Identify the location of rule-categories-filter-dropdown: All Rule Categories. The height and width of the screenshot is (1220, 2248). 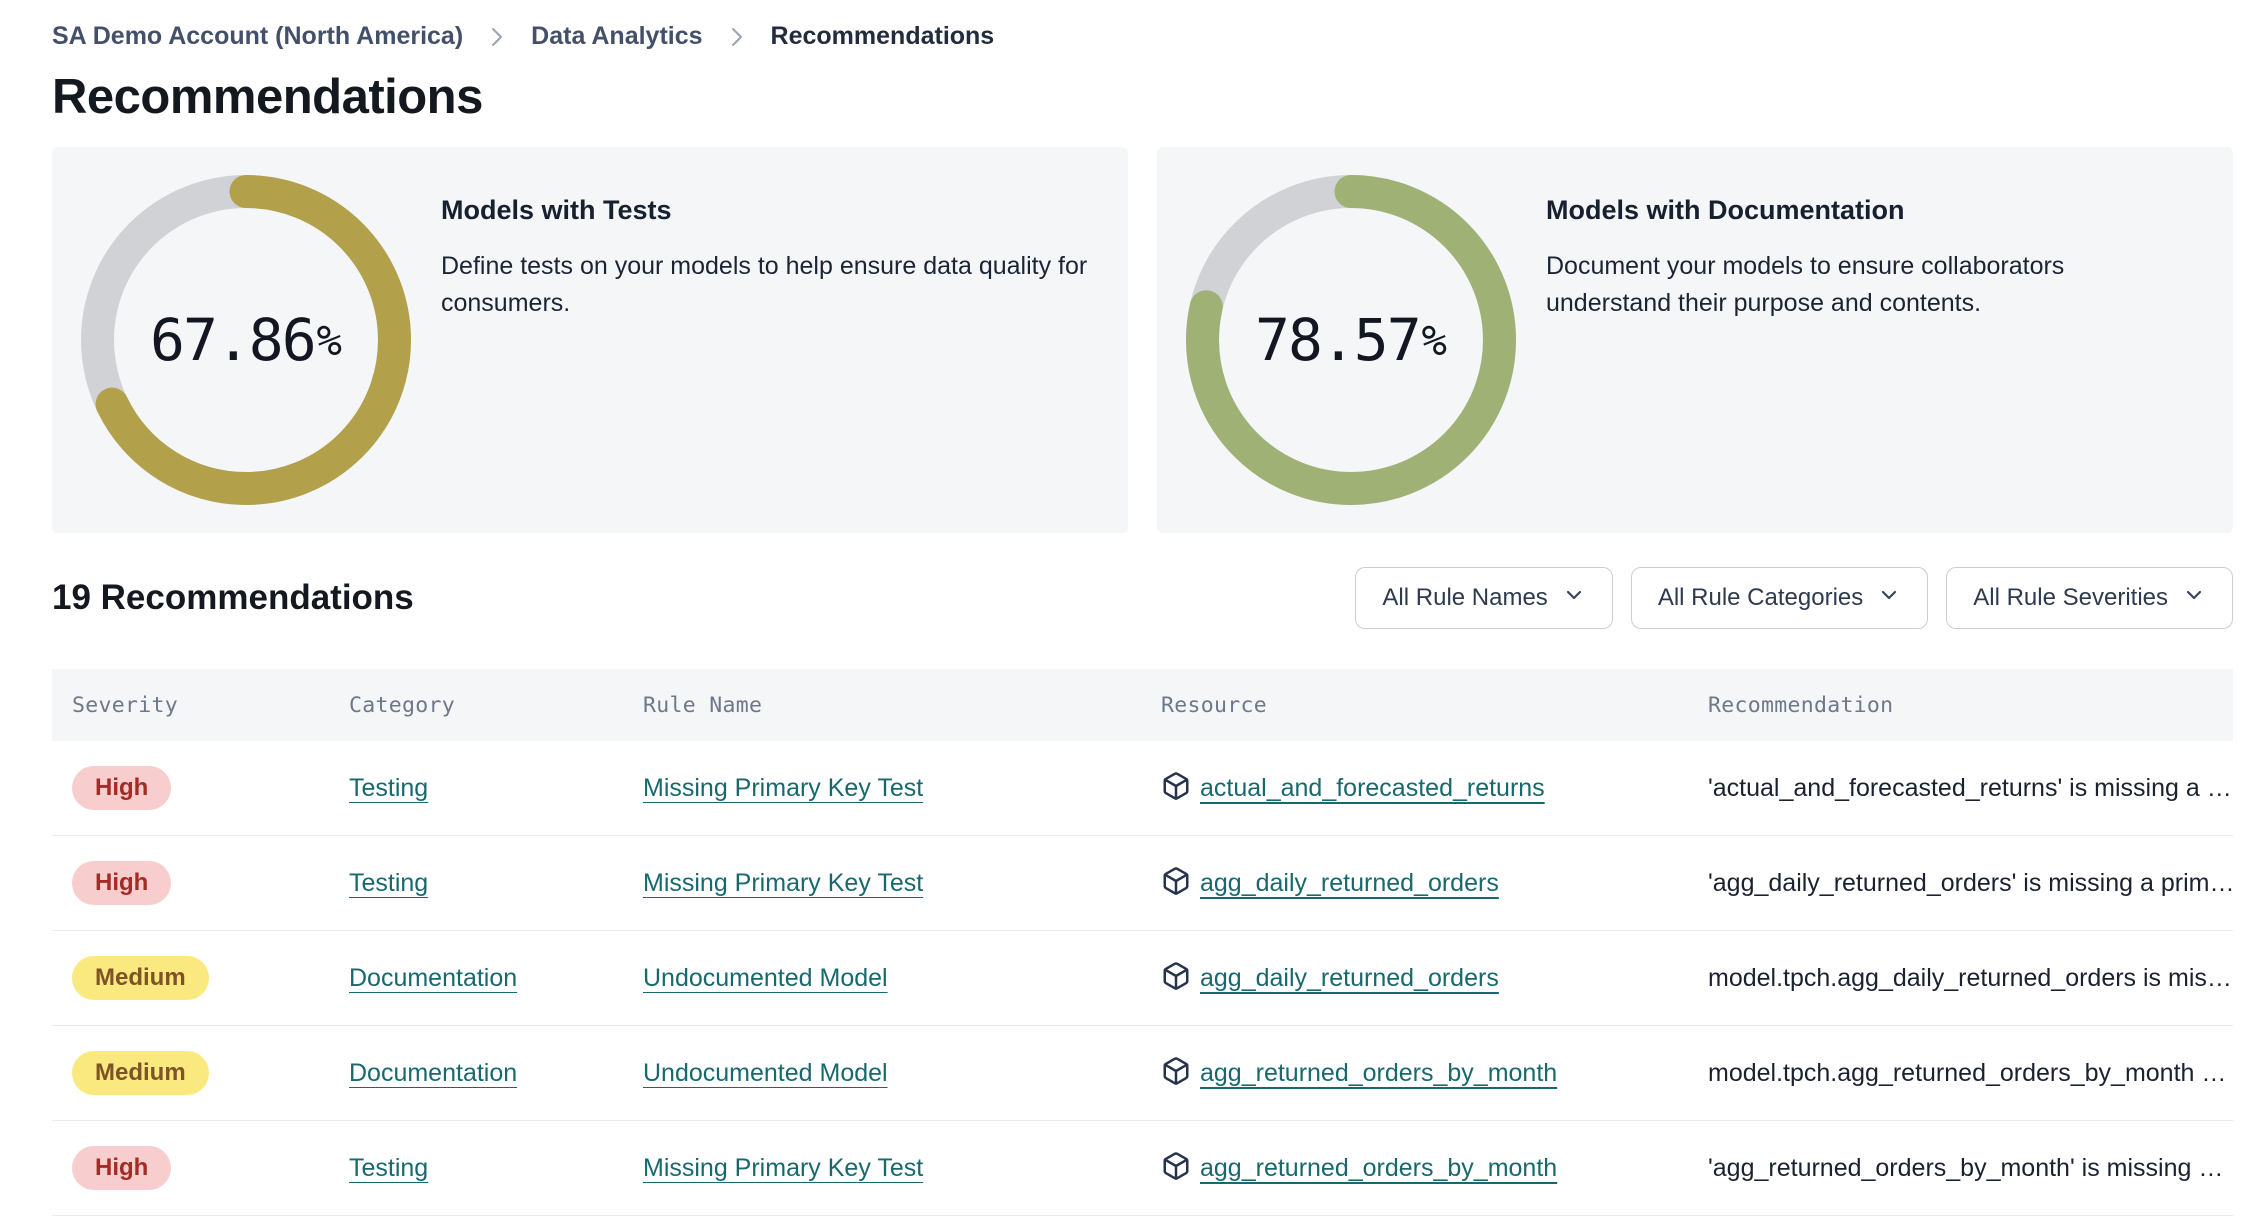
(1779, 598).